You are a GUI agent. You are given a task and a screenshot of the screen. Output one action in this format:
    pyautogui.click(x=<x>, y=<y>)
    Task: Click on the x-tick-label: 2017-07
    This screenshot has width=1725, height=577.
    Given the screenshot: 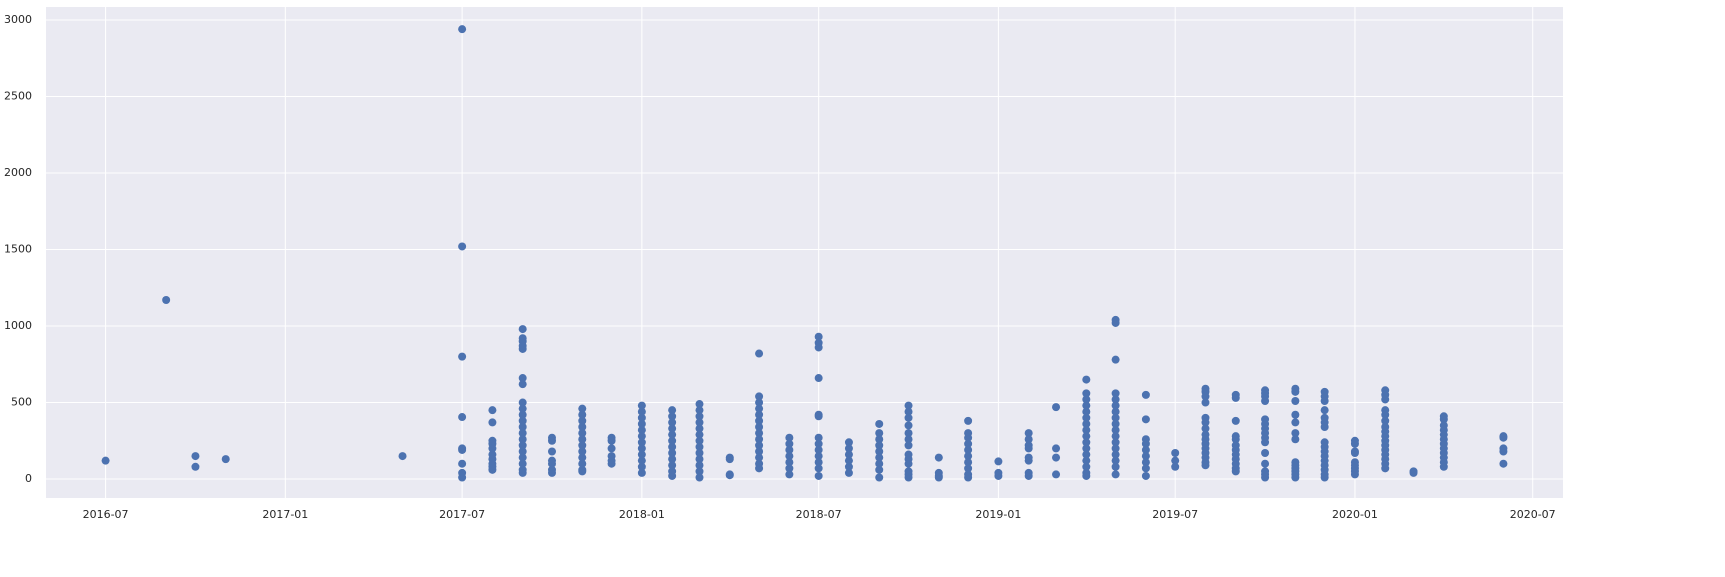 What is the action you would take?
    pyautogui.click(x=462, y=514)
    